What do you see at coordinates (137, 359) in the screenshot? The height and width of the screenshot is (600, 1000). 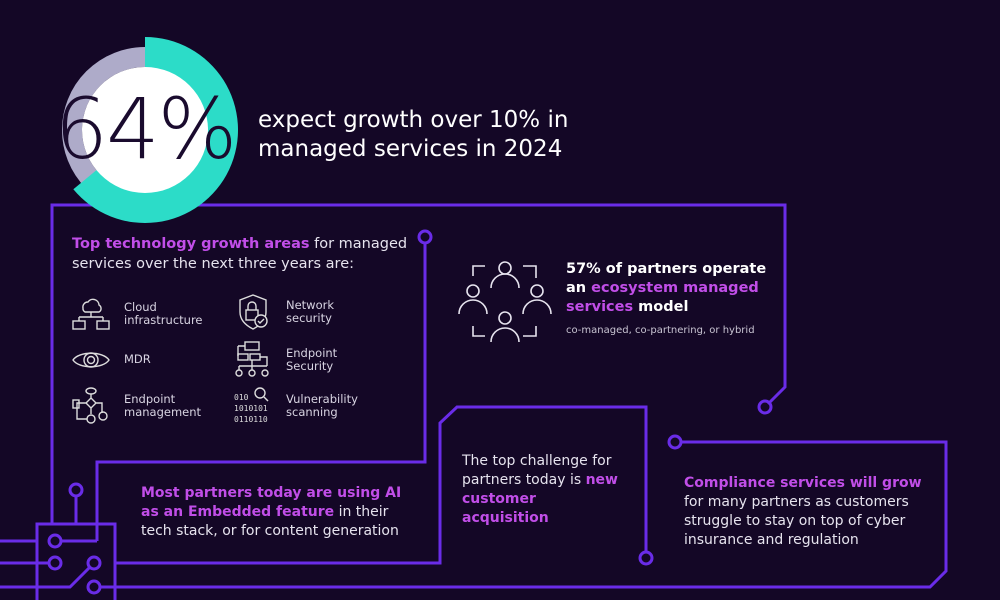 I see `growth-item-label: MDR` at bounding box center [137, 359].